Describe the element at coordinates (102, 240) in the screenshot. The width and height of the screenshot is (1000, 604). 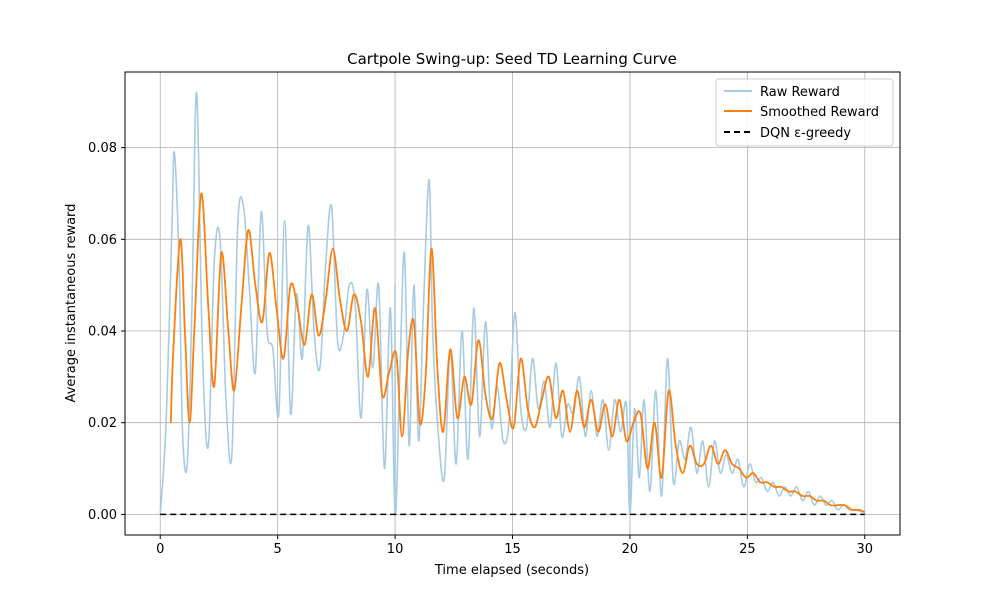
I see `y-tick-label: 0.06` at that location.